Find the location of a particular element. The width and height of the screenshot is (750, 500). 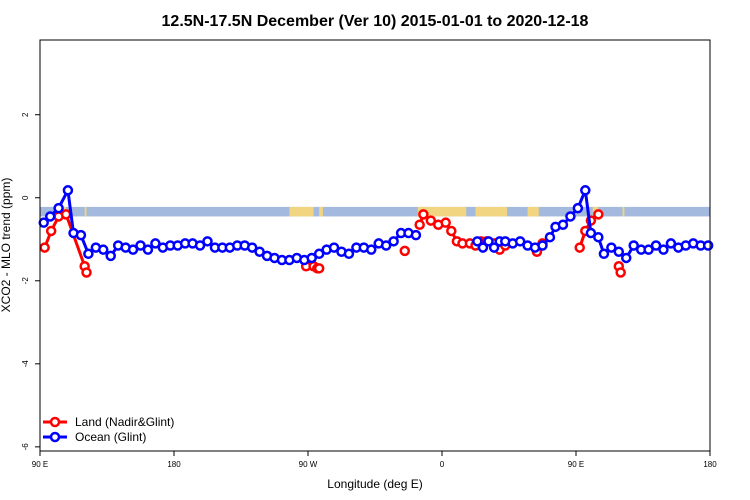

map-strip-ocean is located at coordinates (375, 211).